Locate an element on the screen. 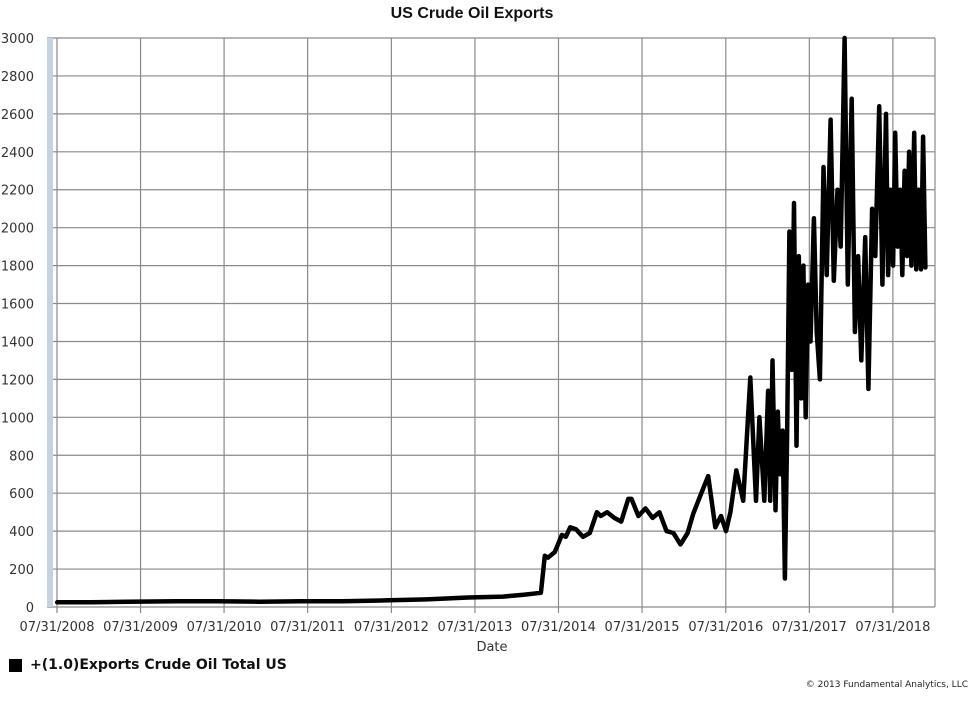 The height and width of the screenshot is (722, 972). y-tick-label: 2200 is located at coordinates (17, 191).